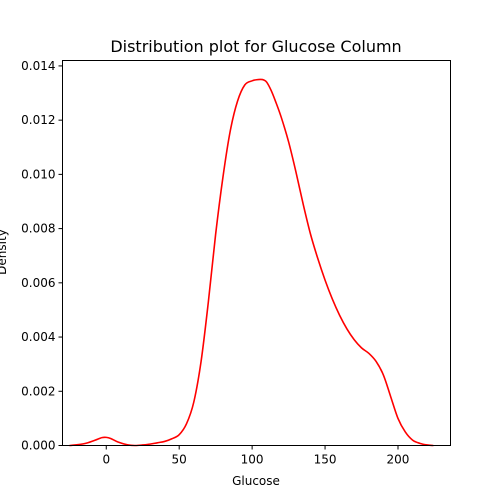  Describe the element at coordinates (252, 460) in the screenshot. I see `x-tick-label: 100` at that location.